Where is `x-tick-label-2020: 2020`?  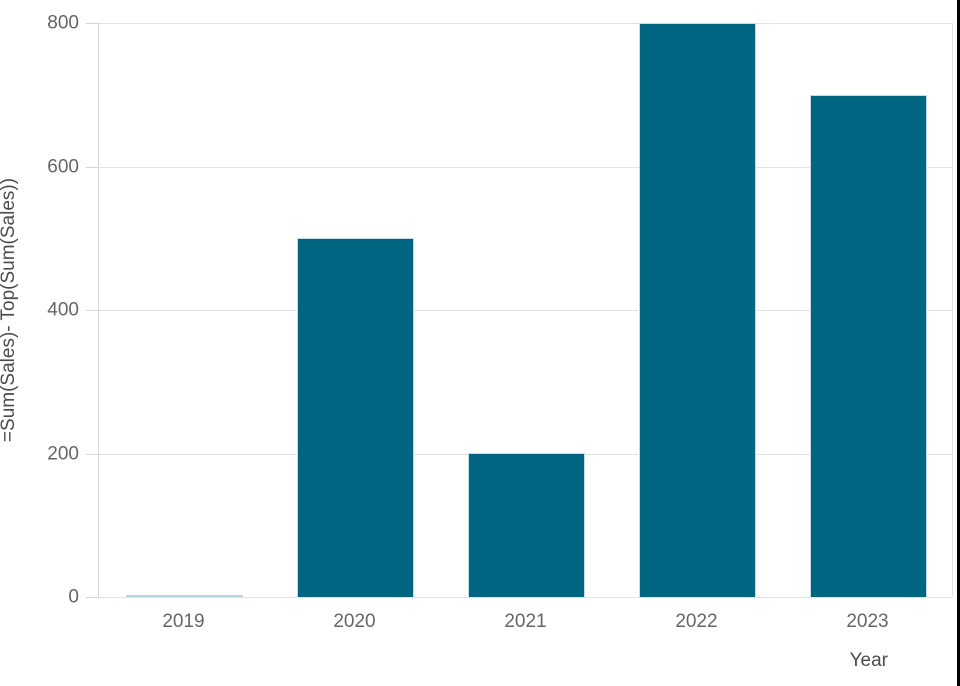 x-tick-label-2020: 2020 is located at coordinates (354, 621).